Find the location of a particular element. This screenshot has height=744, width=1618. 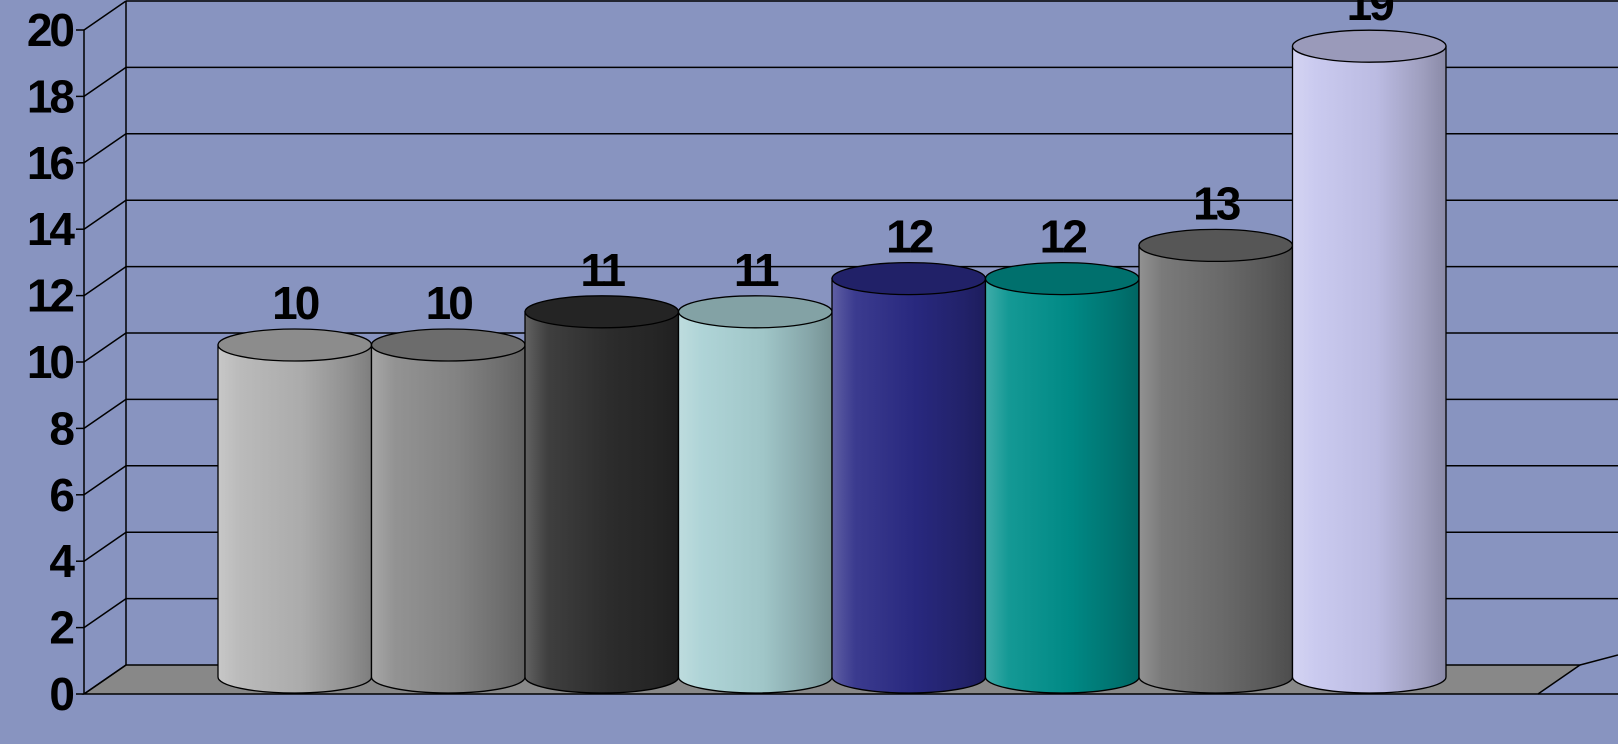

y-tick-label: 20 is located at coordinates (50, 30).